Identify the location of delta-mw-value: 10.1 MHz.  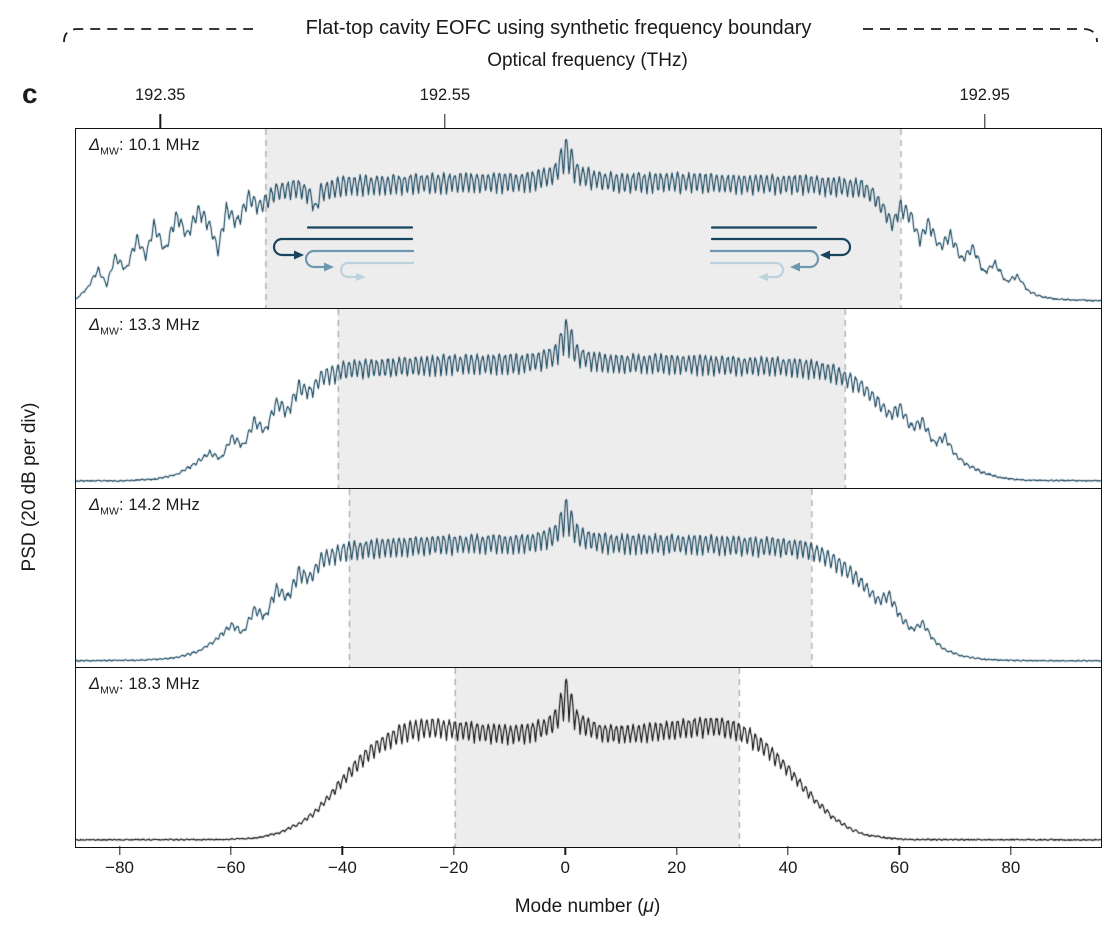
(164, 145).